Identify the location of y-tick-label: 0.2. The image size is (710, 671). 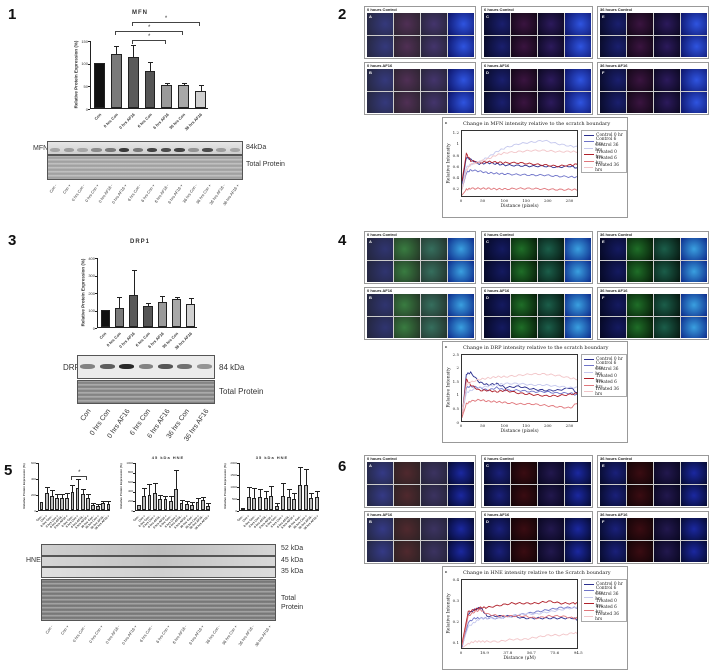
(455, 189).